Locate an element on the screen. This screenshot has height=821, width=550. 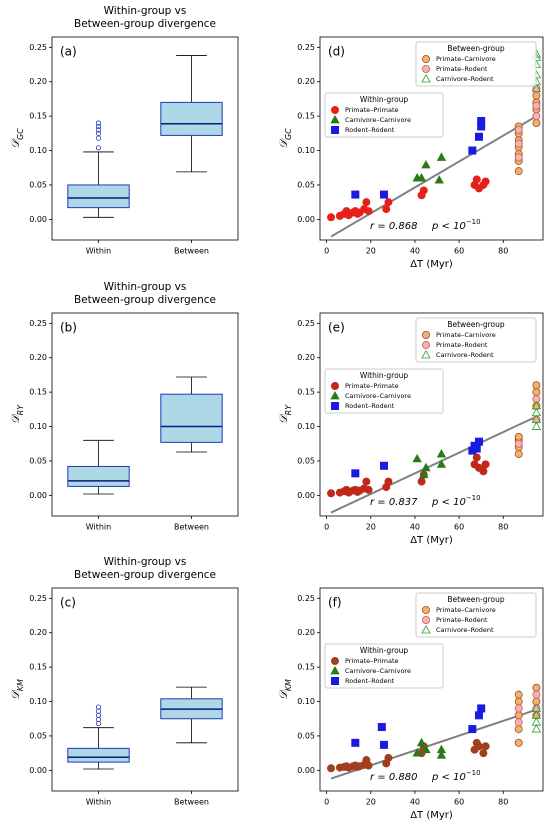
p-annotation-exp: −10 is located at coordinates (473, 773).